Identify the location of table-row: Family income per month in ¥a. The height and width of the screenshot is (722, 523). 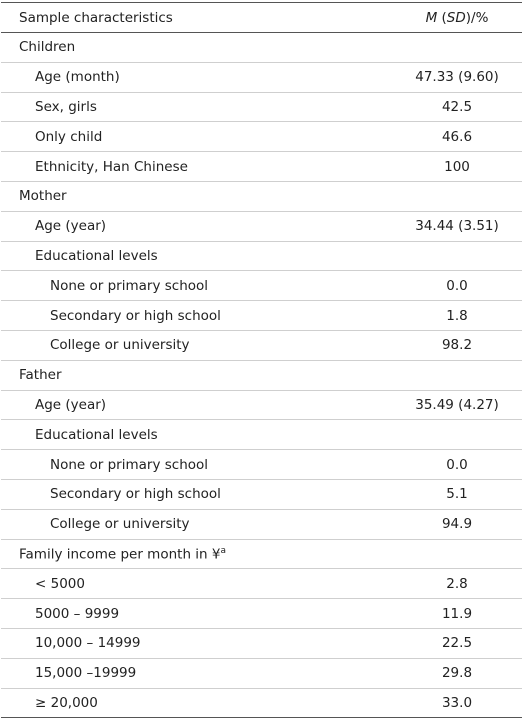
(261, 554).